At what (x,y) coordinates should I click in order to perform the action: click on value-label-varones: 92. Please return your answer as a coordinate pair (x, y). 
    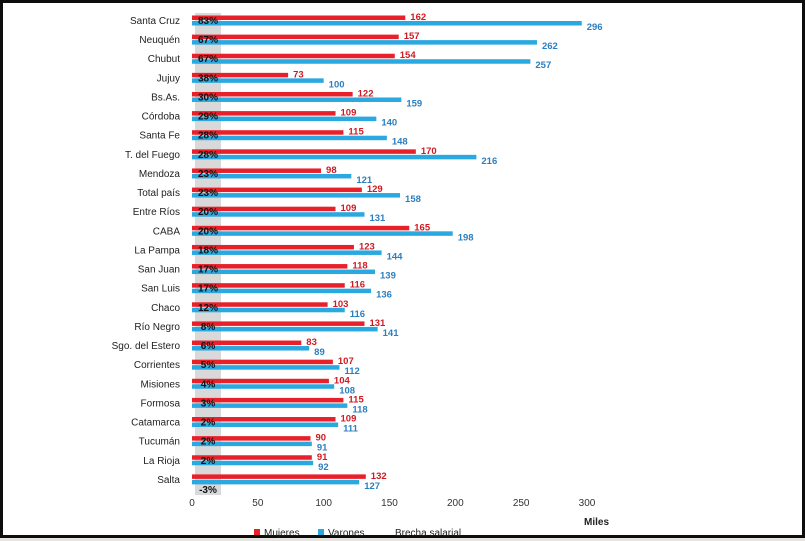
    Looking at the image, I should click on (323, 467).